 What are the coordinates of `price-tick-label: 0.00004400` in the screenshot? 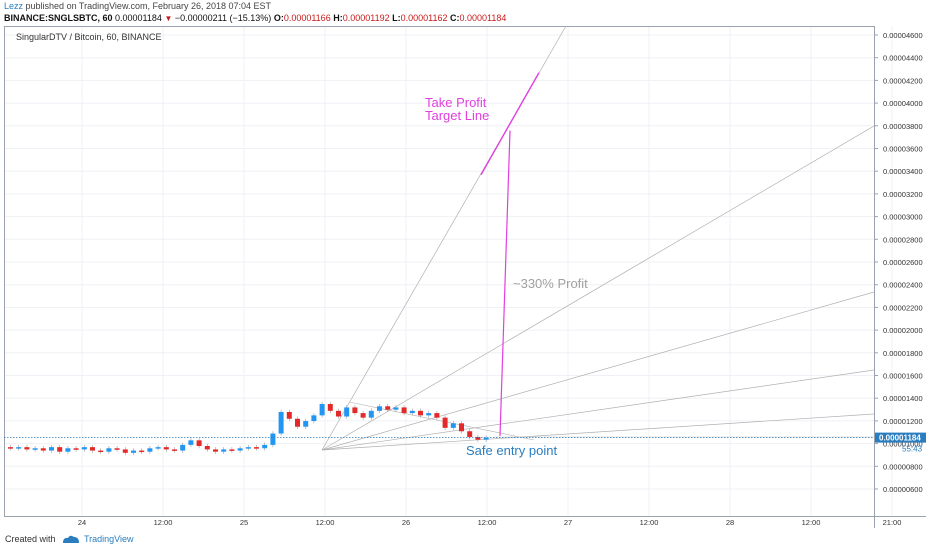 It's located at (903, 58).